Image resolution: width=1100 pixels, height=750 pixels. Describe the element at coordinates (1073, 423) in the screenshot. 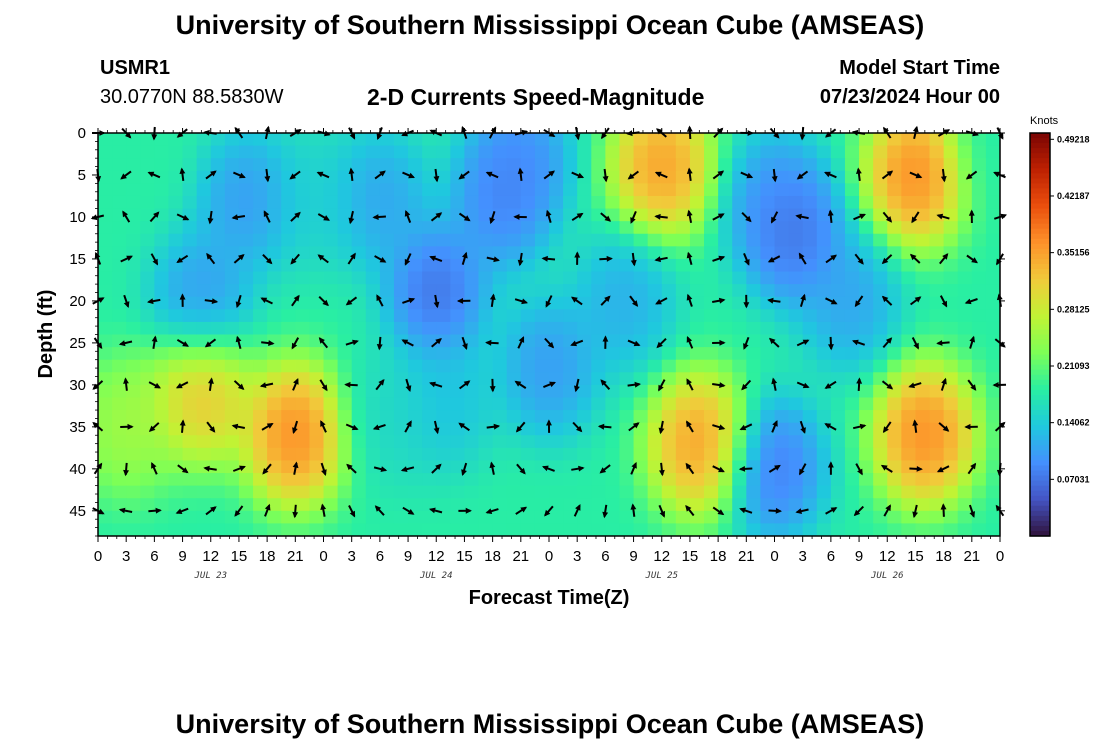

I see `colorbar-label: 0.14062` at that location.